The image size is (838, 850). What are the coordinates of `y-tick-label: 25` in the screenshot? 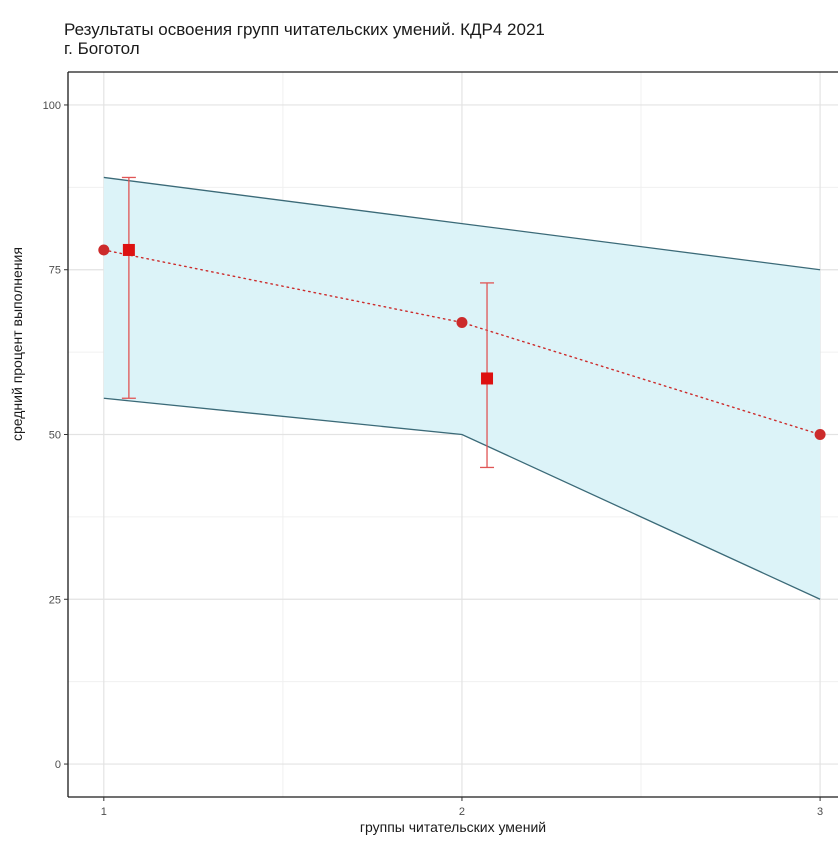 It's located at (55, 600).